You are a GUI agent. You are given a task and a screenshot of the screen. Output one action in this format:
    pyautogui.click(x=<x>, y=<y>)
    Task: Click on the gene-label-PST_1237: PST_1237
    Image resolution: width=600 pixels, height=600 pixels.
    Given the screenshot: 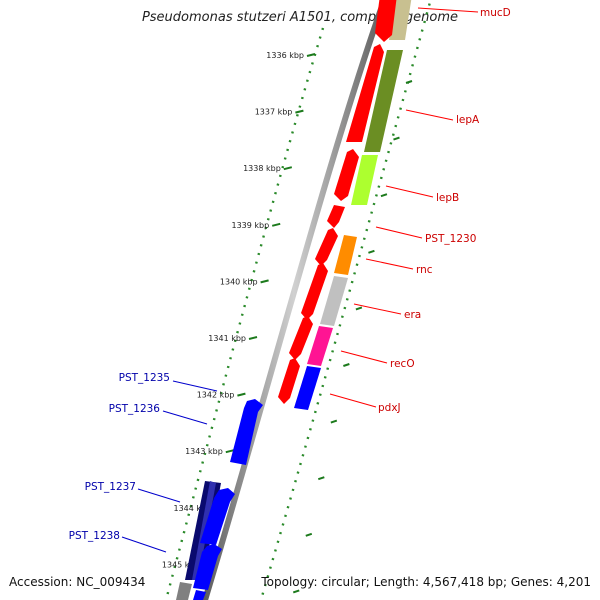 What is the action you would take?
    pyautogui.click(x=110, y=487)
    